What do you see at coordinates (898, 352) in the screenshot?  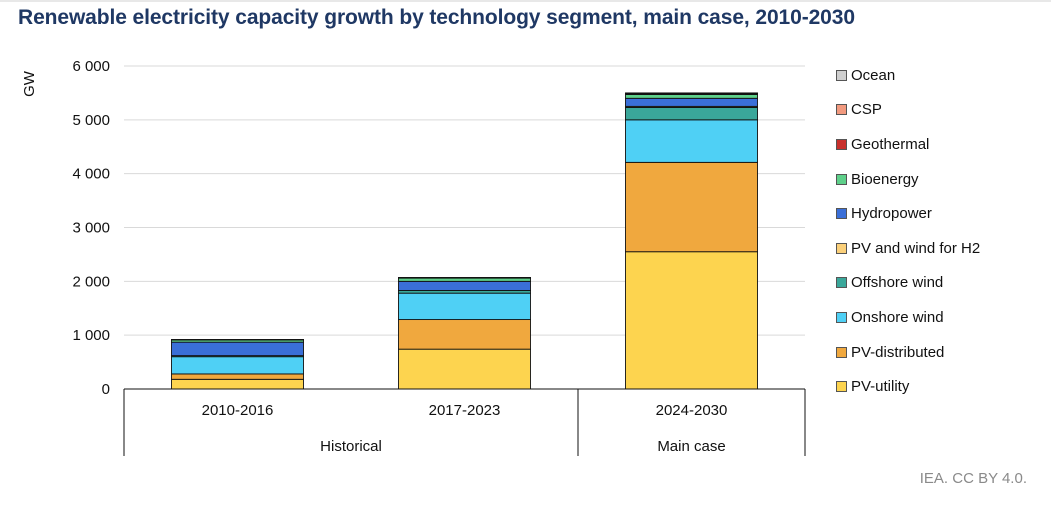 I see `legend-label: PV-distributed` at bounding box center [898, 352].